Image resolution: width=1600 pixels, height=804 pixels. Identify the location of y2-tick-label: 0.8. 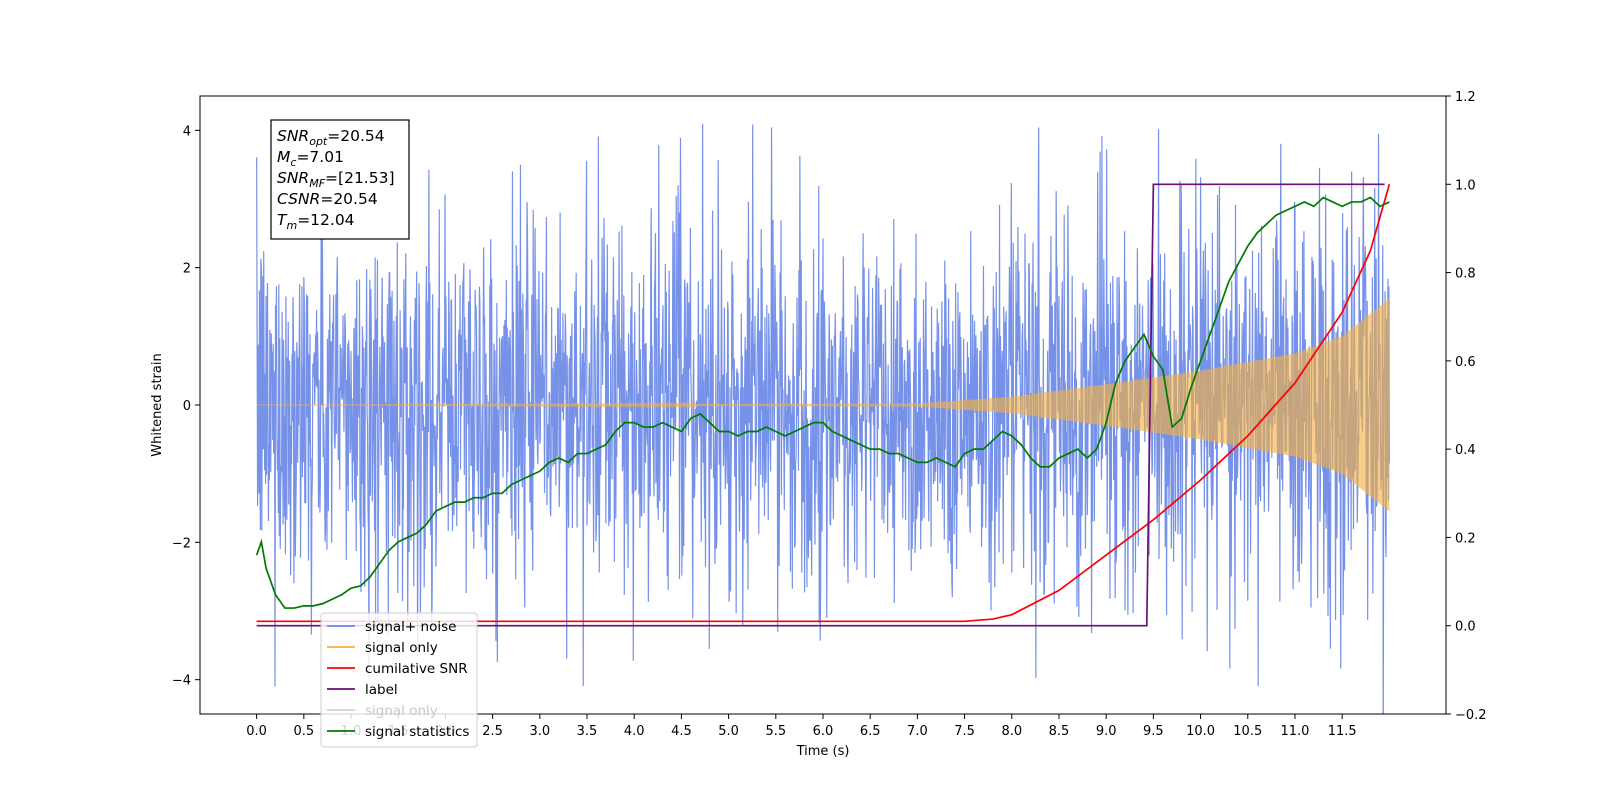
(1465, 274).